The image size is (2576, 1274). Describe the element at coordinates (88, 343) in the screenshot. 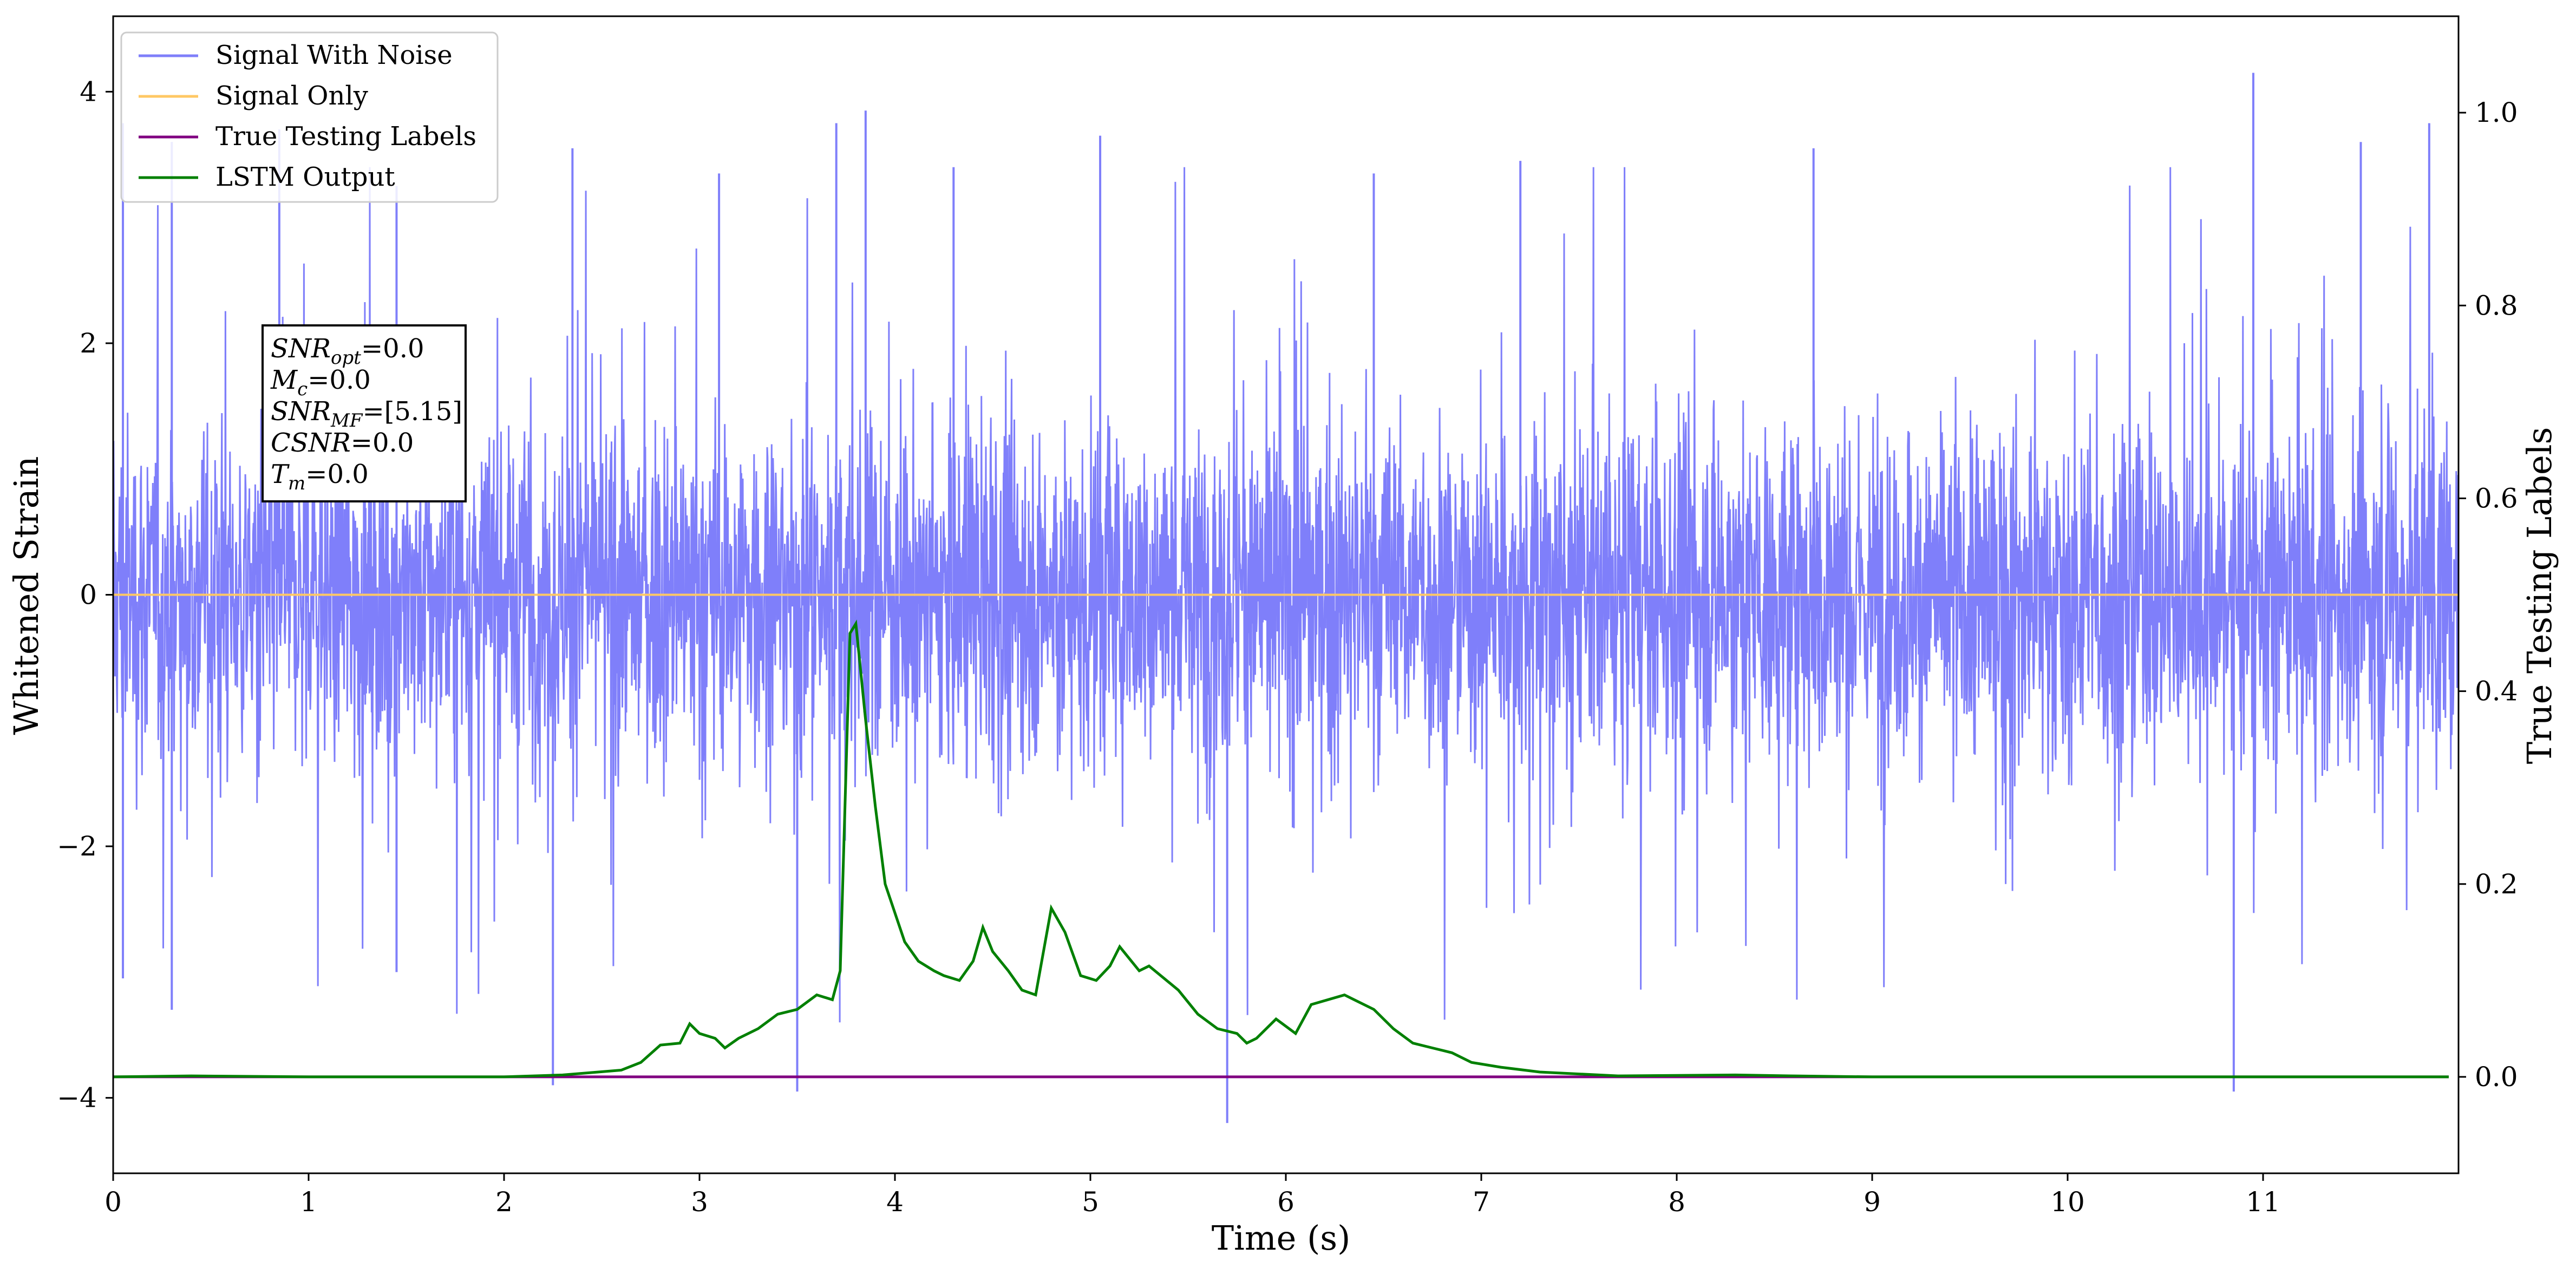

I see `y-tick-label: 2` at that location.